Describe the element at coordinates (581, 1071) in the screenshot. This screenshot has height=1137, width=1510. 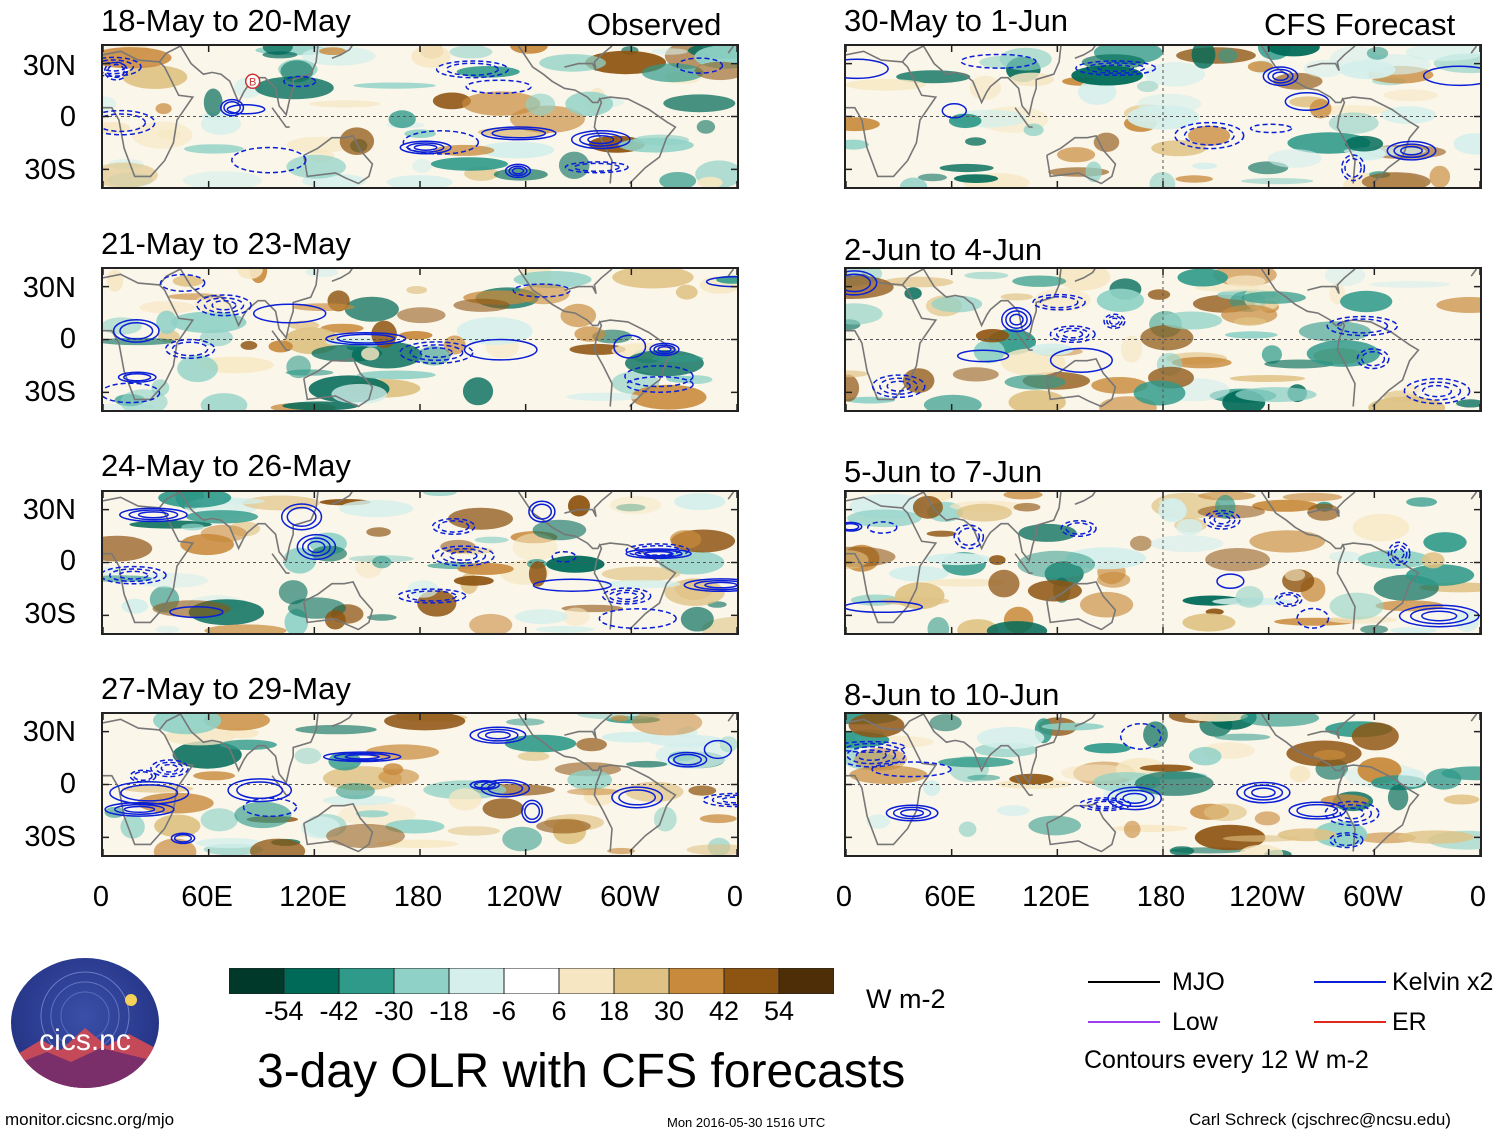
I see `main-title: 3-day OLR with CFS forecasts` at that location.